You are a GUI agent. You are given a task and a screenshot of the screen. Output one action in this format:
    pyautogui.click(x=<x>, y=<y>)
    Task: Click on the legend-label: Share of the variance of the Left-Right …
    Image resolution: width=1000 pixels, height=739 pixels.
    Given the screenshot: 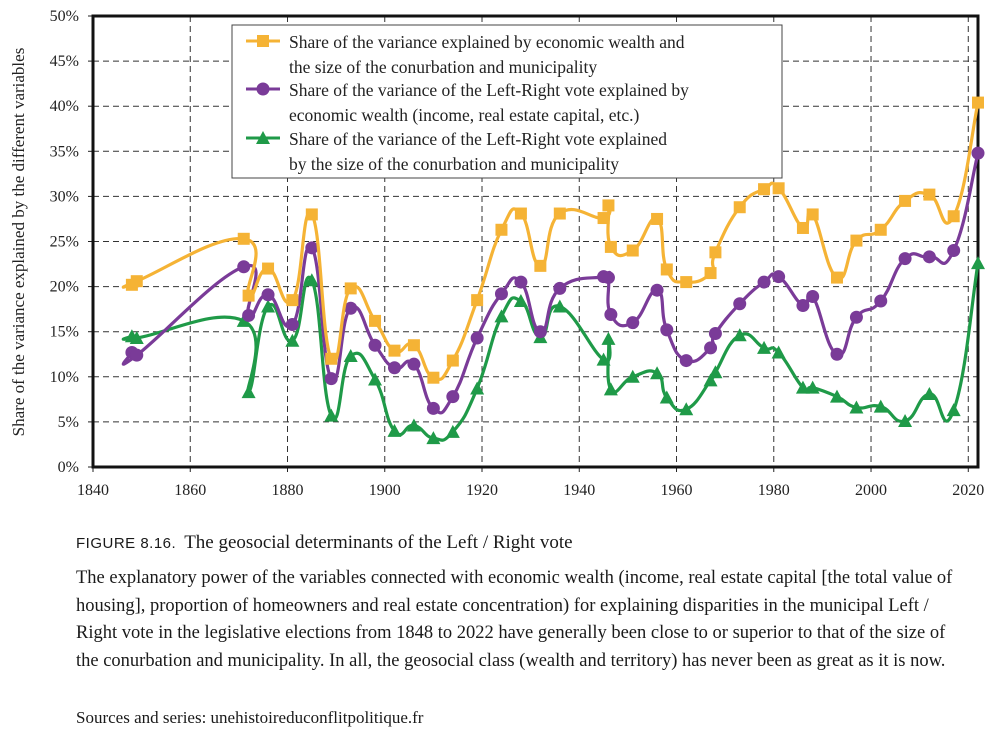 What is the action you would take?
    pyautogui.click(x=489, y=90)
    